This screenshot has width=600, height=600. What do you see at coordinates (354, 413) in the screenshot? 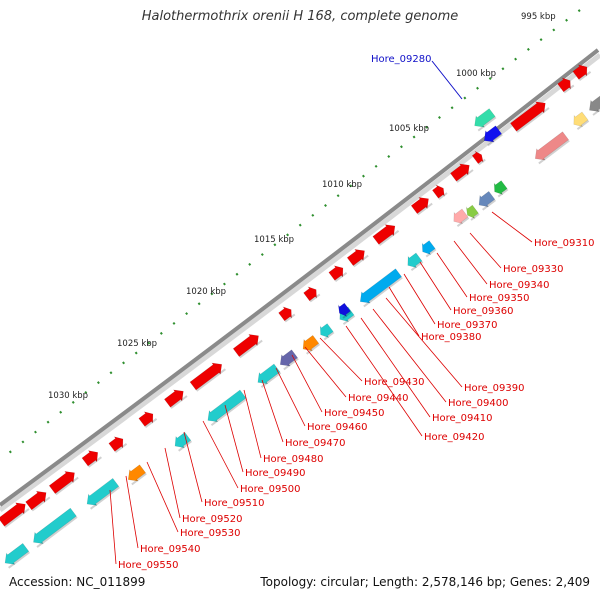
I see `gene-label: Hore_09450` at bounding box center [354, 413].